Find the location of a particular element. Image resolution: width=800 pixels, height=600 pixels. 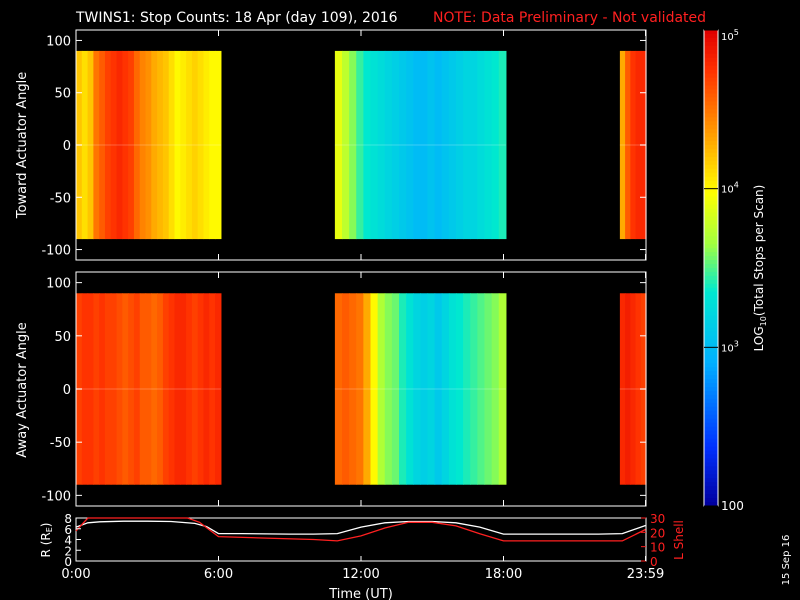

x-tick-label: 12:00 is located at coordinates (360, 574).